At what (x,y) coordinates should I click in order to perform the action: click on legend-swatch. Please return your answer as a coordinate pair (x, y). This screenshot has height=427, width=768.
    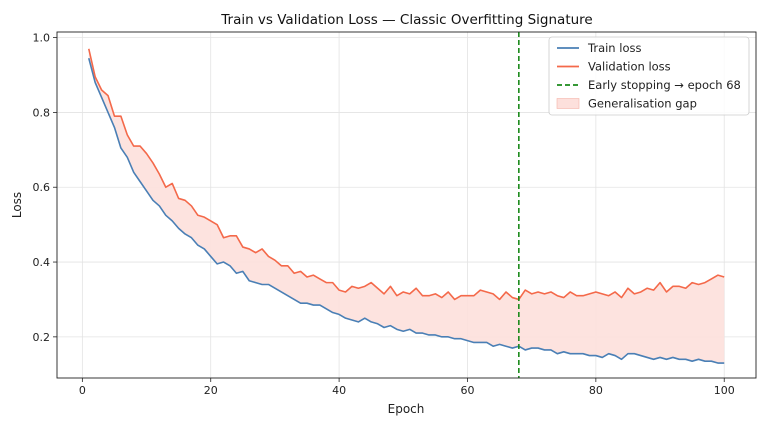
    Looking at the image, I should click on (568, 103).